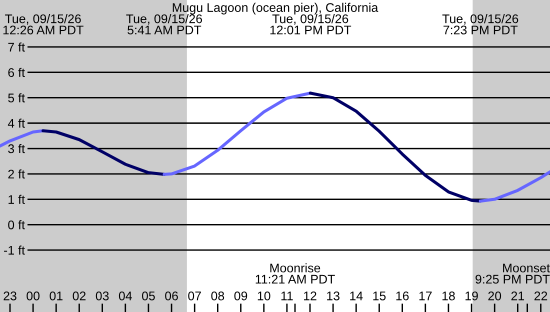 Image resolution: width=550 pixels, height=312 pixels. Describe the element at coordinates (16, 149) in the screenshot. I see `y-tick-label: 3 ft` at that location.